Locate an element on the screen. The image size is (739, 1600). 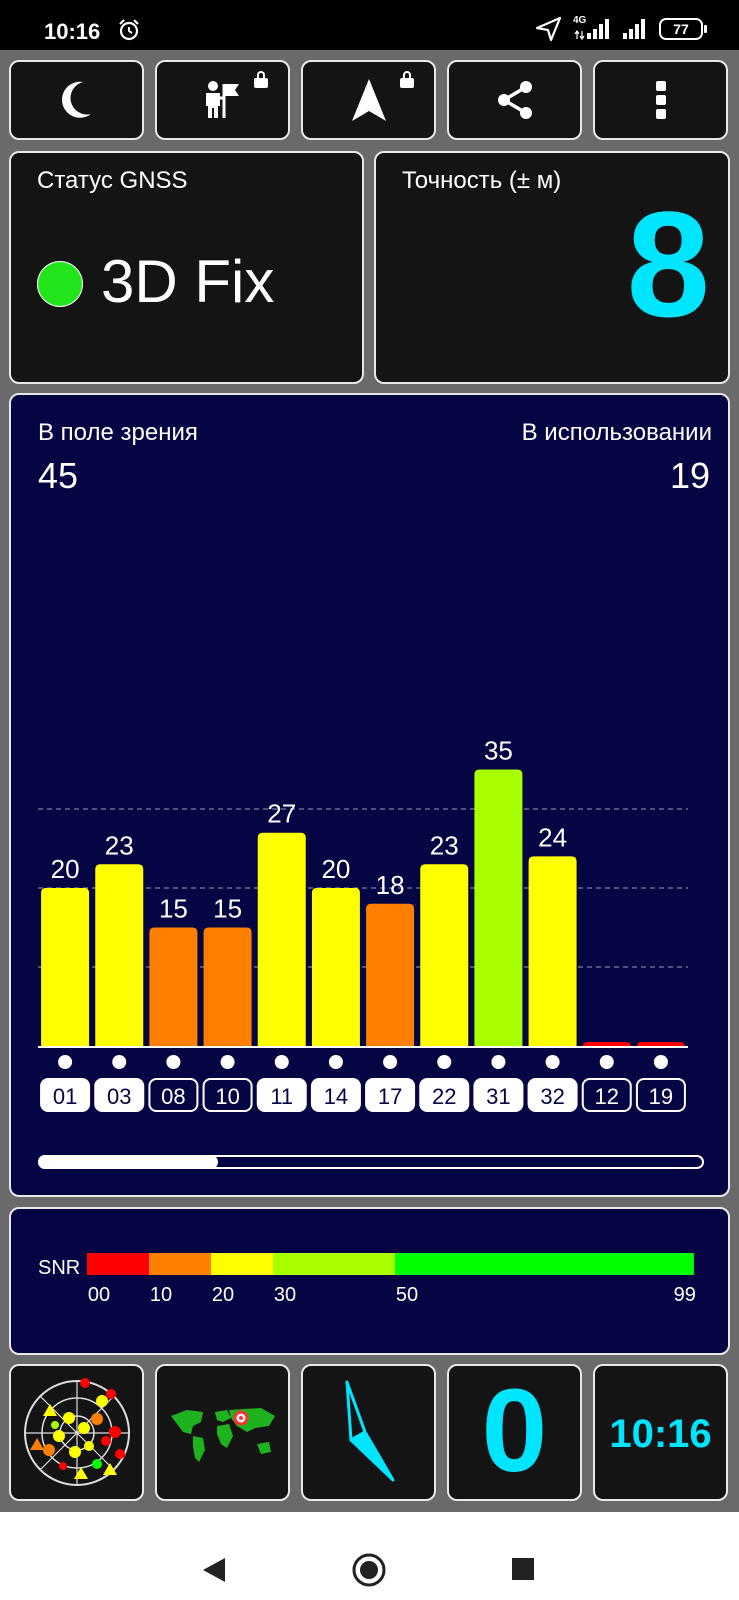
world-map-icon is located at coordinates (223, 1435).